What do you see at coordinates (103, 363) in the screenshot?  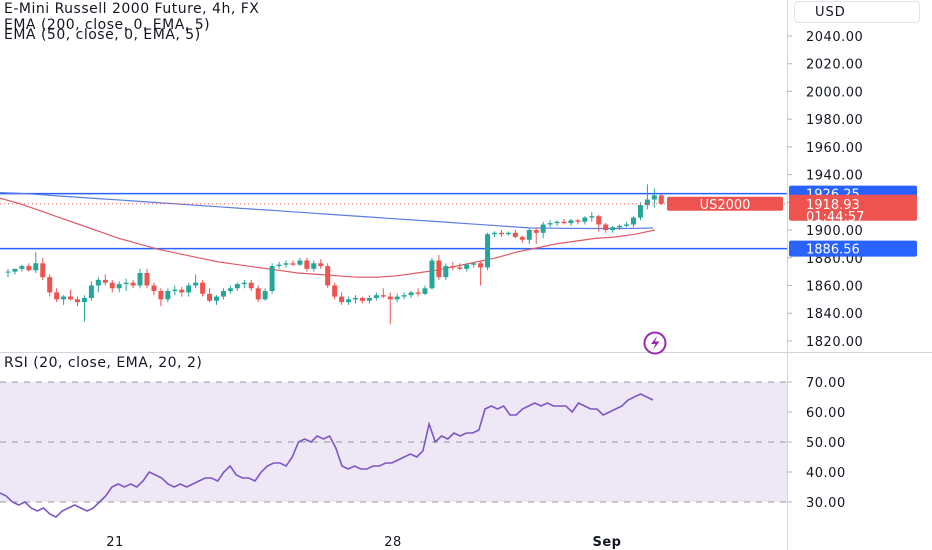 I see `rsi-legend: RSI (20, close, EMA, 20, 2)` at bounding box center [103, 363].